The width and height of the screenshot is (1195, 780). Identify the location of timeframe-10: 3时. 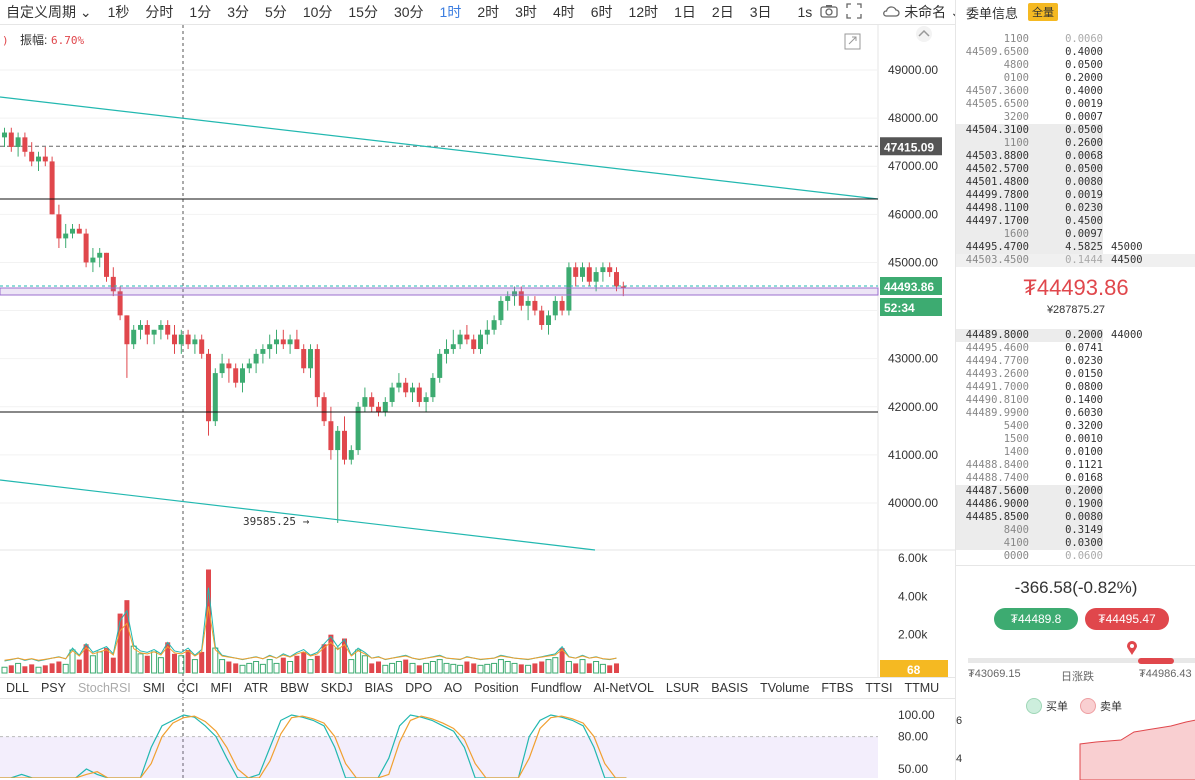
(526, 12).